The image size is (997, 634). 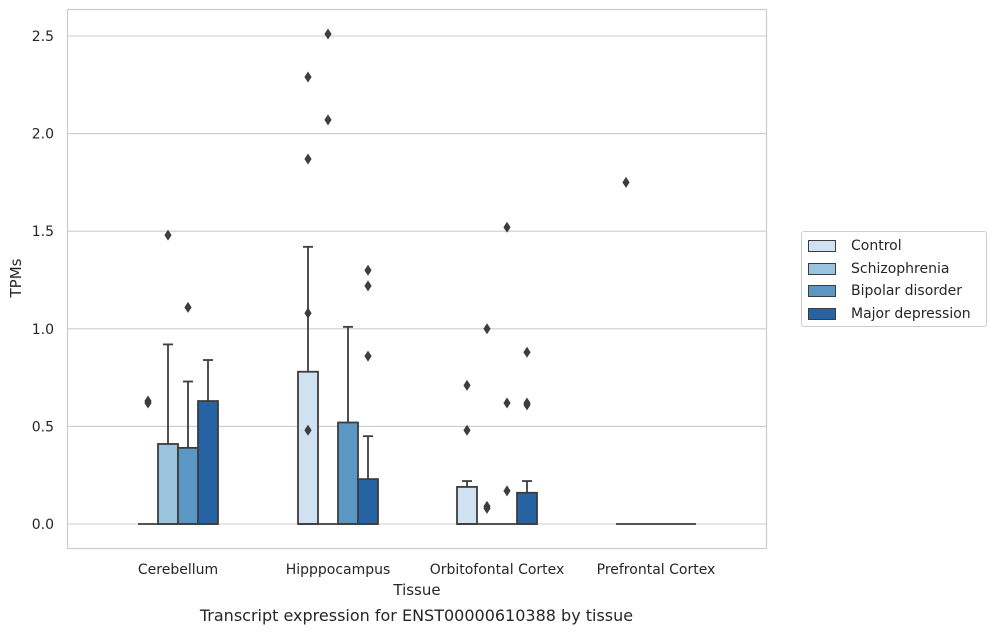 What do you see at coordinates (43, 427) in the screenshot?
I see `y-tick-label: 0.5` at bounding box center [43, 427].